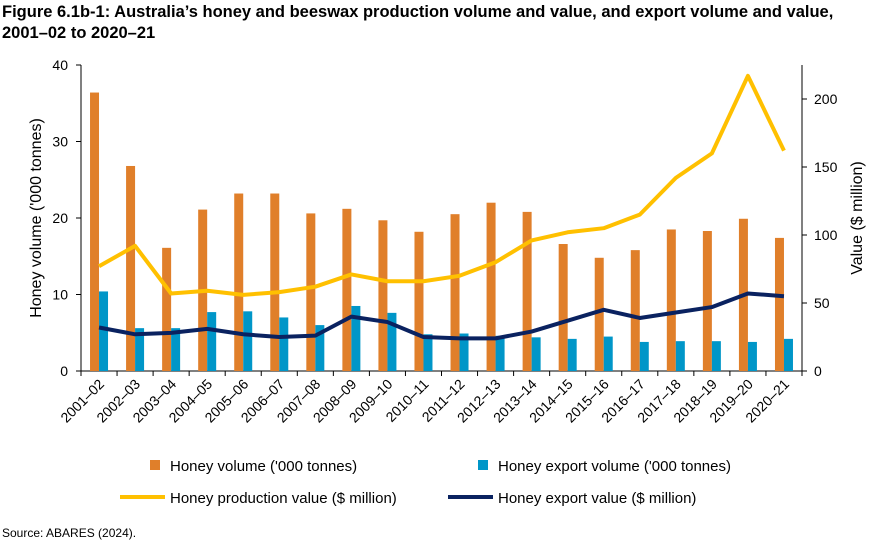 This screenshot has width=891, height=544. What do you see at coordinates (64, 371) in the screenshot?
I see `left-tick-label: 0` at bounding box center [64, 371].